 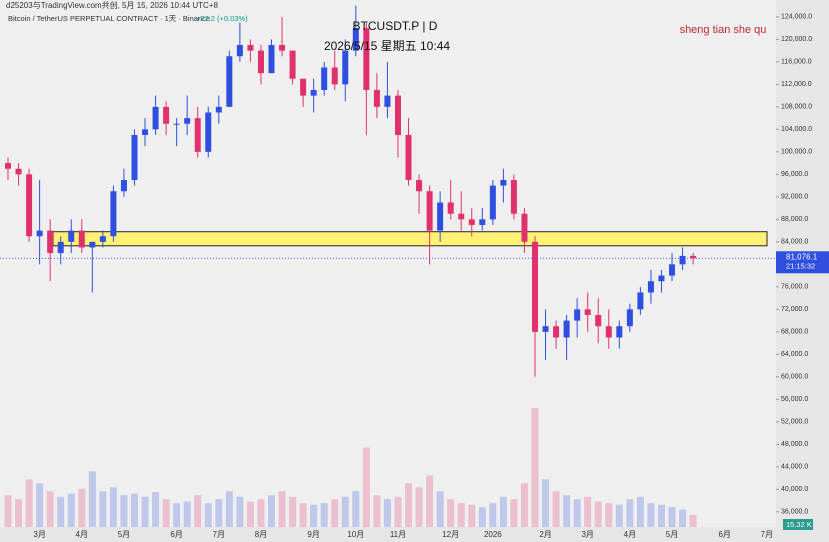 What do you see at coordinates (796, 84) in the screenshot?
I see `y-tick-label: 112,000.0` at bounding box center [796, 84].